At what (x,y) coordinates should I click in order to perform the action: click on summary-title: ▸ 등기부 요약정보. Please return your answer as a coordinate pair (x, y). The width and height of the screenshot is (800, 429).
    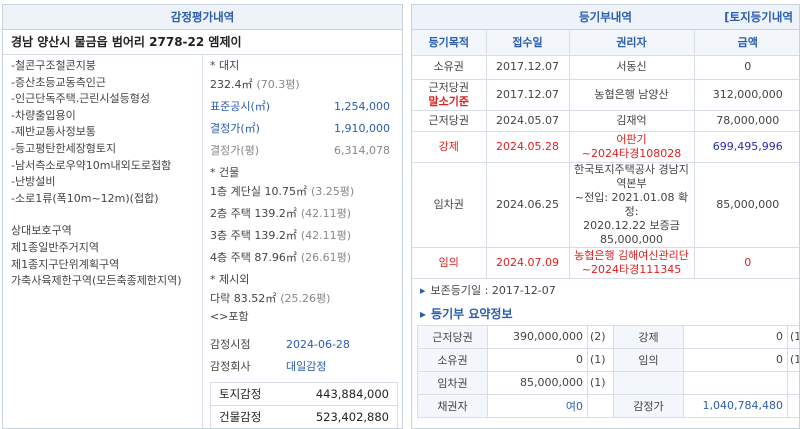
    Looking at the image, I should click on (466, 313).